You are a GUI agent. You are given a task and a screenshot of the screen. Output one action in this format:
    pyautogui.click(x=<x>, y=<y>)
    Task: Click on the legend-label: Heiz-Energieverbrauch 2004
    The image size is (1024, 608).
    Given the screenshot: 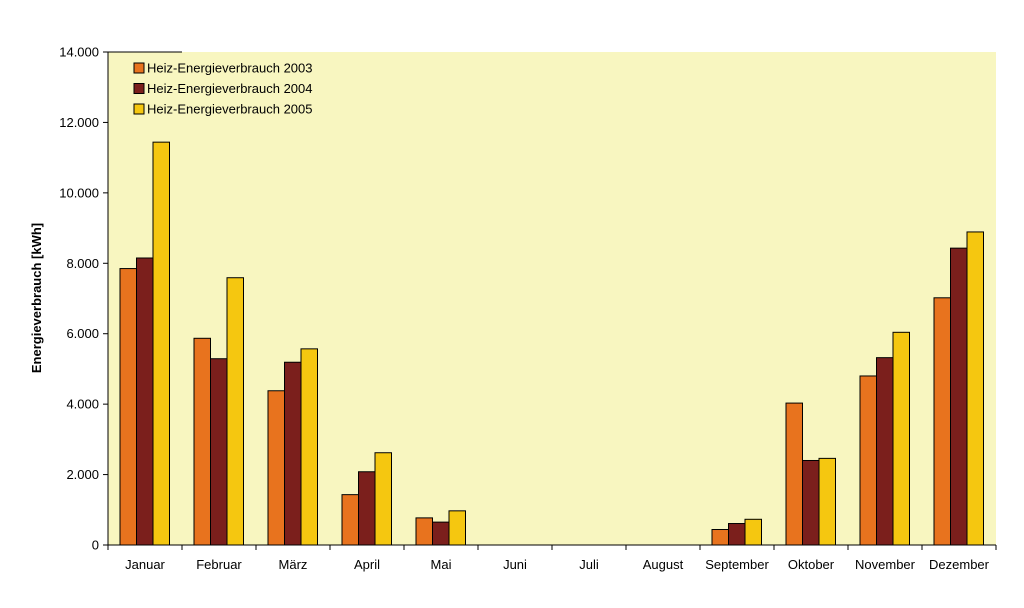 What is the action you would take?
    pyautogui.click(x=229, y=88)
    